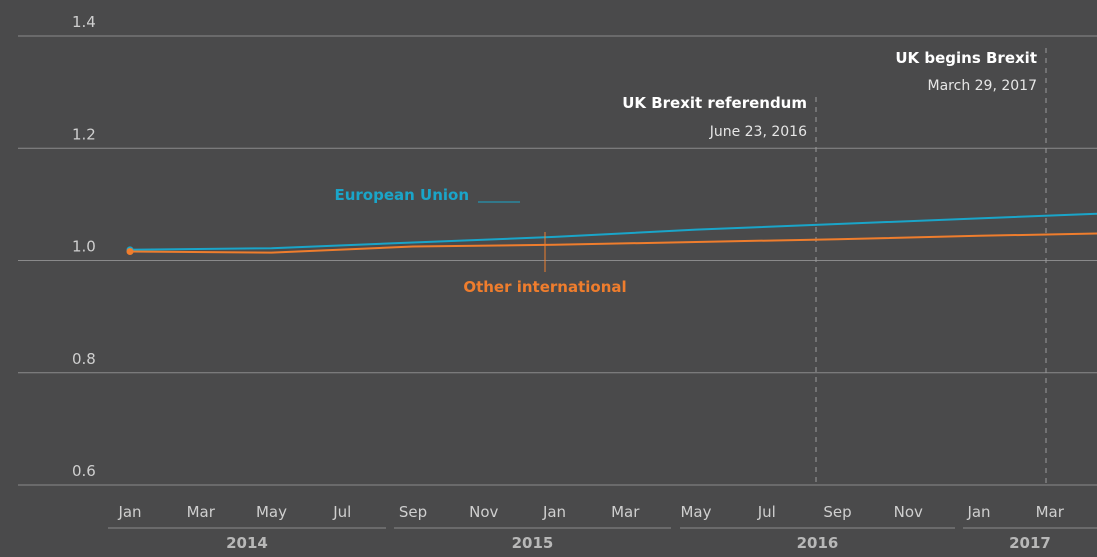  What do you see at coordinates (247, 543) in the screenshot?
I see `year-label: 2014` at bounding box center [247, 543].